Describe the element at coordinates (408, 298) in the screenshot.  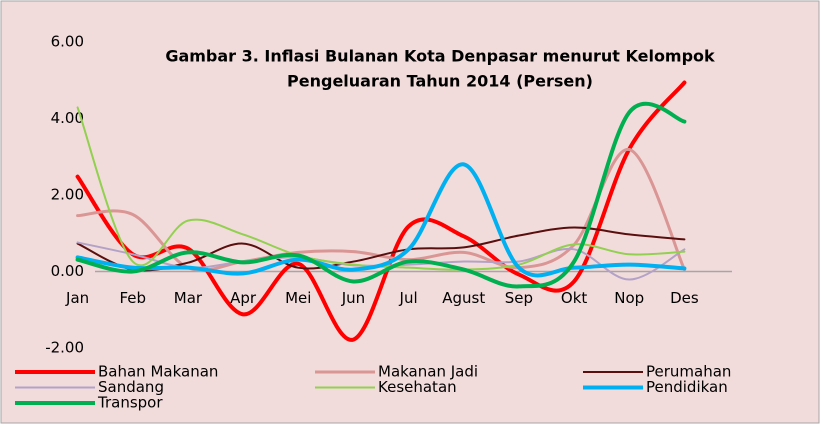
I see `x-tick-label: Jul` at that location.